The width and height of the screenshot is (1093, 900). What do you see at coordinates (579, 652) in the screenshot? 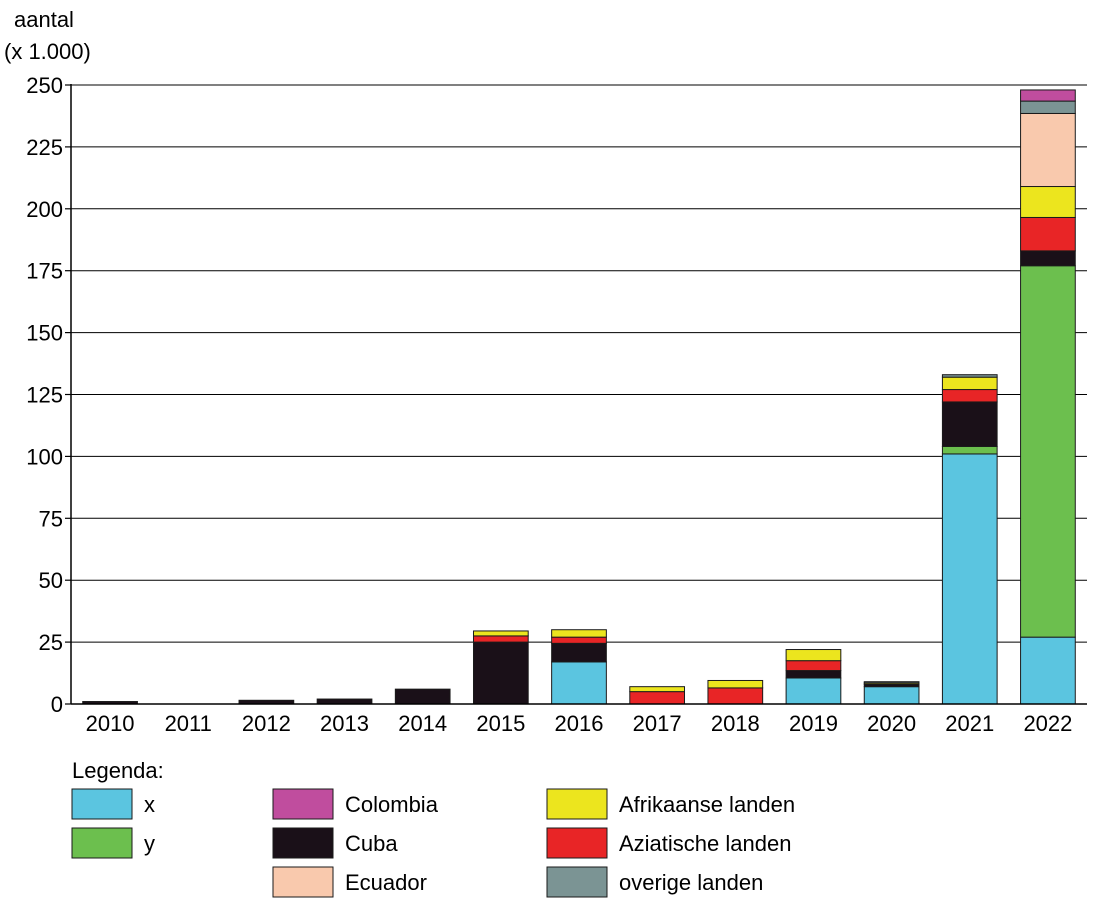
I see `bar-2016-cuba` at bounding box center [579, 652].